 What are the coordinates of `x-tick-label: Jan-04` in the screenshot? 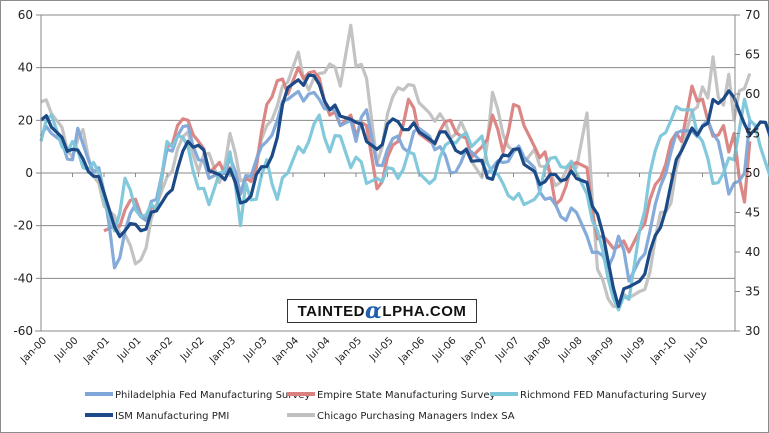 It's located at (285, 350).